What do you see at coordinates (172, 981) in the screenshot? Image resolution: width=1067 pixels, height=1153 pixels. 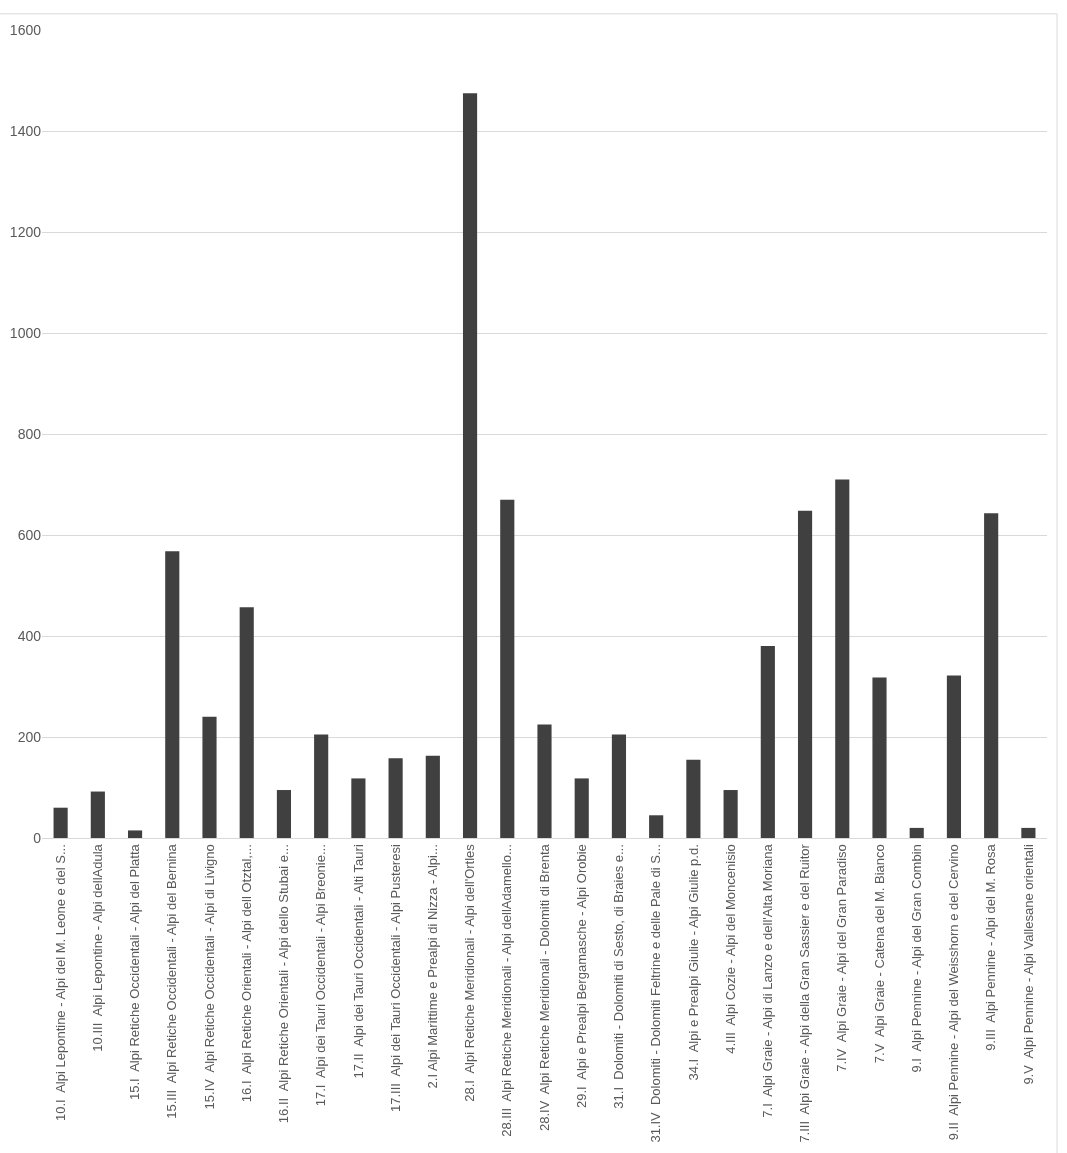 I see `x-tick-label: 15.III Alpi Retiche Occidentali - Alpi del Bernina` at bounding box center [172, 981].